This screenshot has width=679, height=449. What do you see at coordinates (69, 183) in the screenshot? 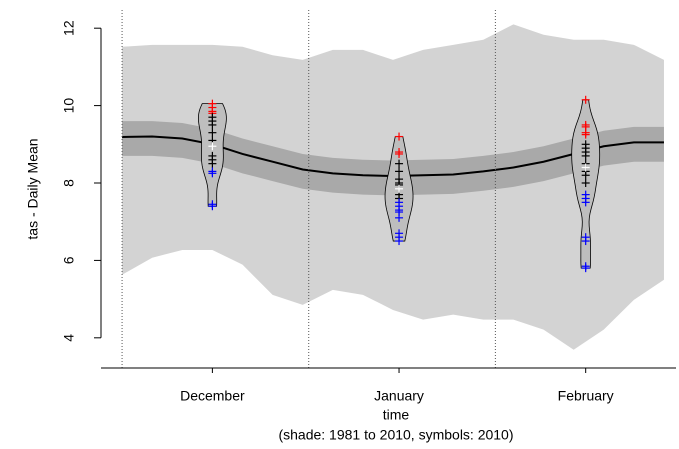
I see `y-tick-label: 8` at bounding box center [69, 183].